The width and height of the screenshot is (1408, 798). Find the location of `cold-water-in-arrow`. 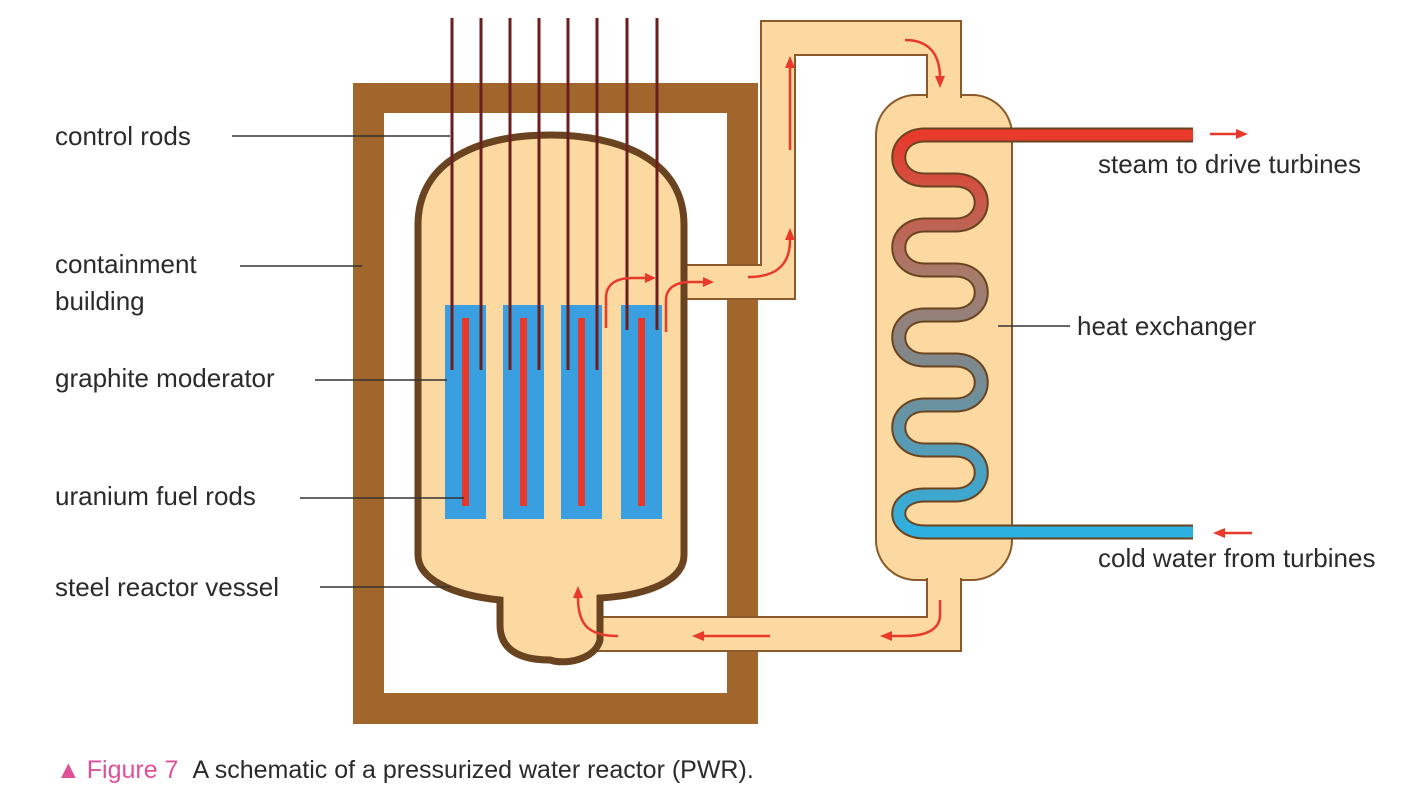

cold-water-in-arrow is located at coordinates (1232, 533).